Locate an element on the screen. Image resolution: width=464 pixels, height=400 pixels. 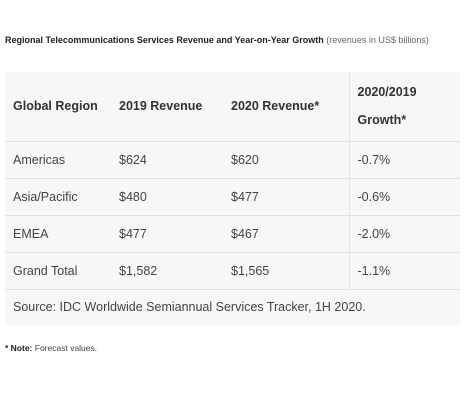
table-row: Americas $624 $620 -0.7% is located at coordinates (232, 159).